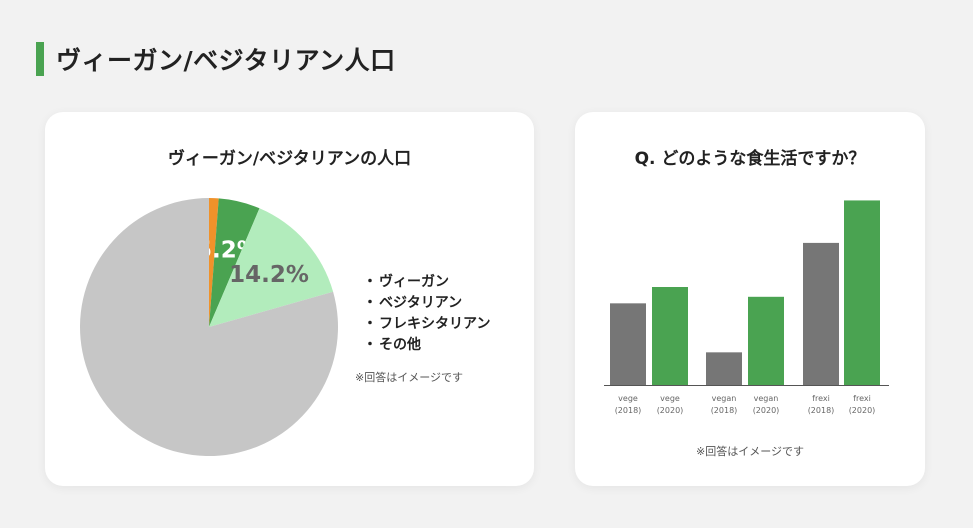  What do you see at coordinates (426, 314) in the screenshot?
I see `pie-legend: ・ヴィーガン ・ベジタリアン ・フレキシタリアン ・その他` at bounding box center [426, 314].